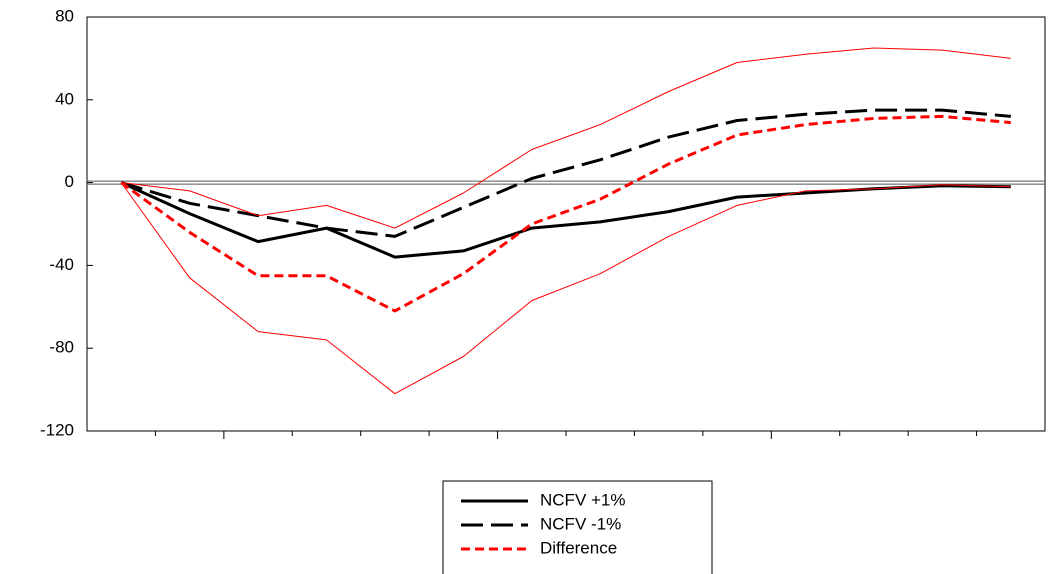  What do you see at coordinates (57, 429) in the screenshot?
I see `y-tick-label: -120` at bounding box center [57, 429].